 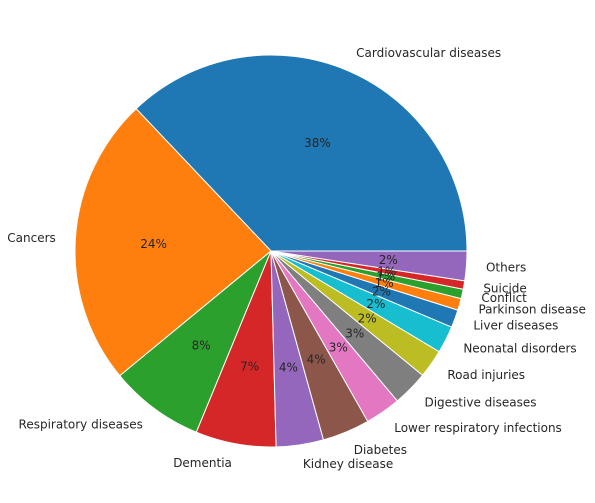 I want to click on category-label-respiratory-diseases: Respiratory diseases, so click(x=81, y=424).